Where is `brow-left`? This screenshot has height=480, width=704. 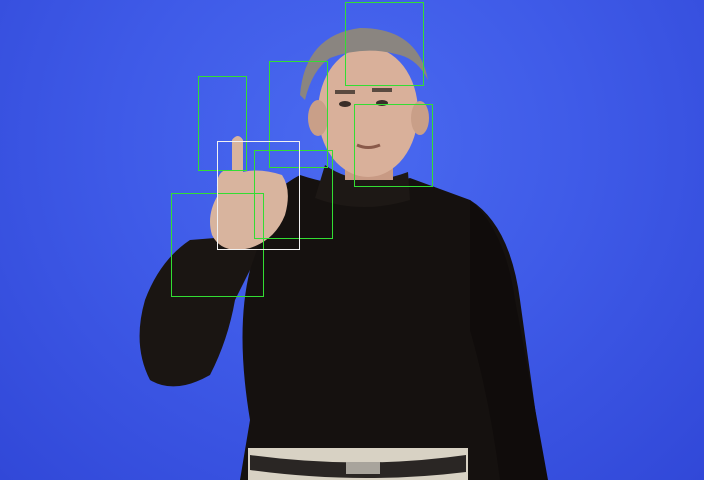 brow-left is located at coordinates (345, 92).